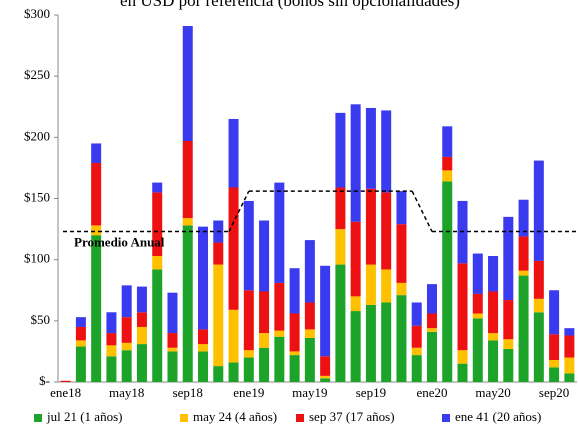 The height and width of the screenshot is (427, 578). Describe the element at coordinates (37, 13) in the screenshot. I see `y-tick-label: $300` at that location.